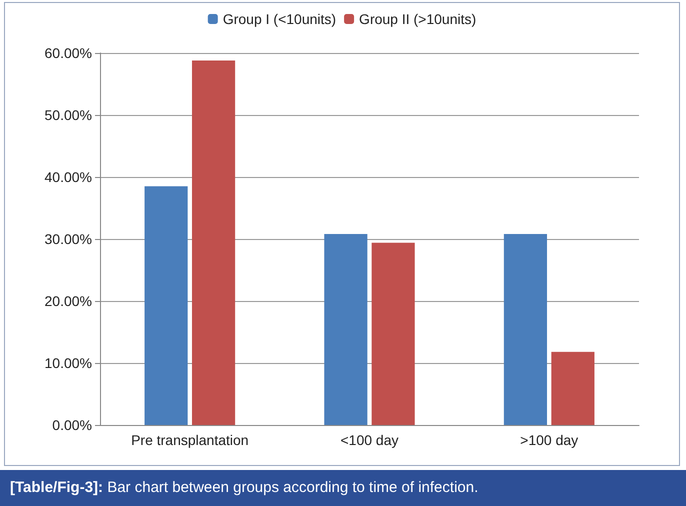 Image resolution: width=686 pixels, height=506 pixels. Describe the element at coordinates (68, 239) in the screenshot. I see `y-tick-label: 30.00%` at that location.